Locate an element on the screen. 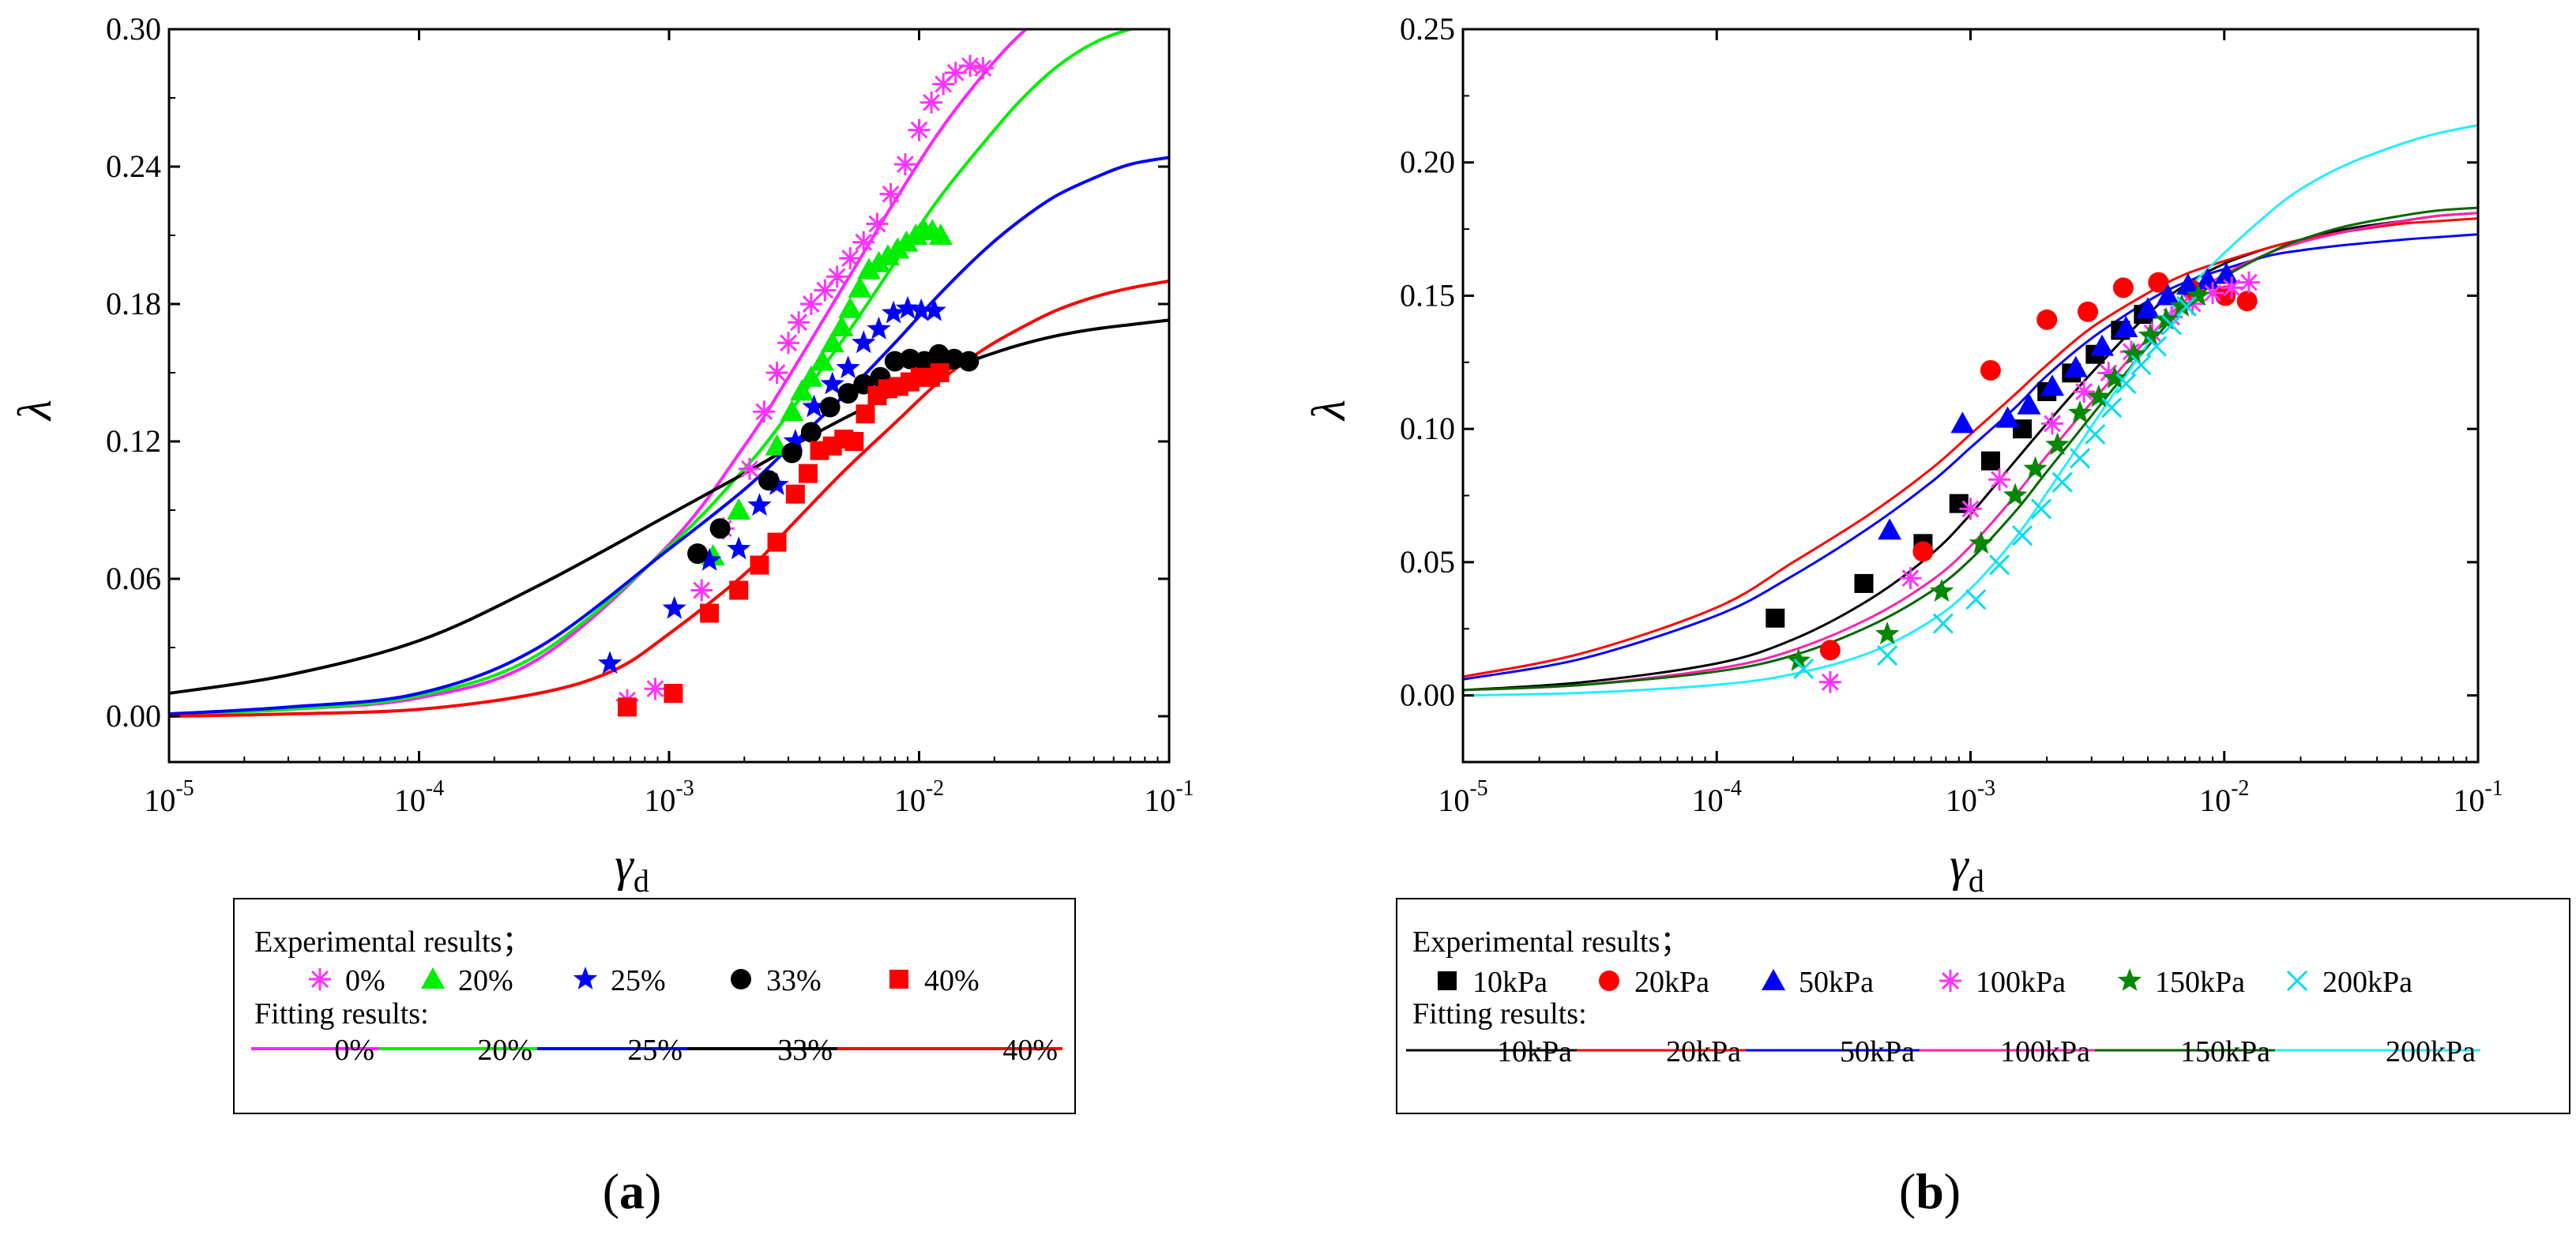 The width and height of the screenshot is (2576, 1239). legend-exp-label: 25% is located at coordinates (639, 980).